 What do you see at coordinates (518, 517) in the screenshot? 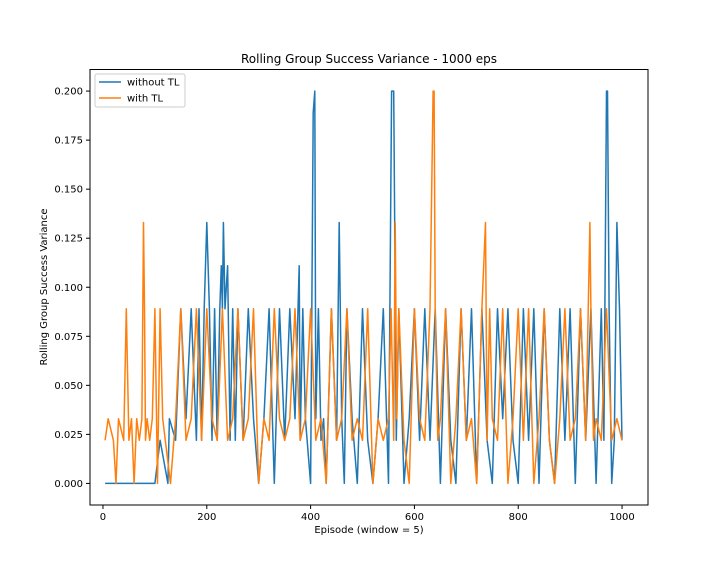
I see `x-tick-label: 800` at bounding box center [518, 517].